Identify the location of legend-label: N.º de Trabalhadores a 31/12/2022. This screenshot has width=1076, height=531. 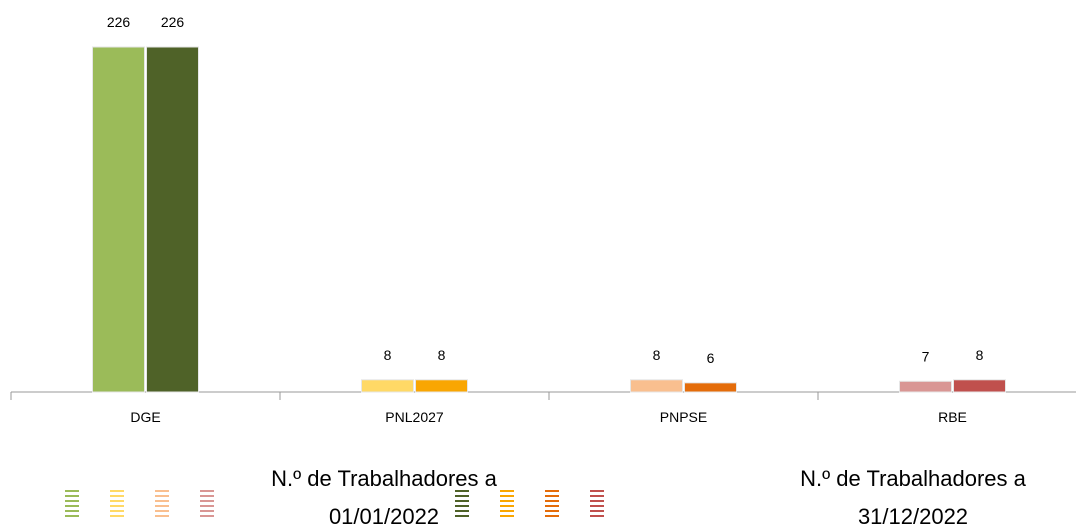
(913, 497).